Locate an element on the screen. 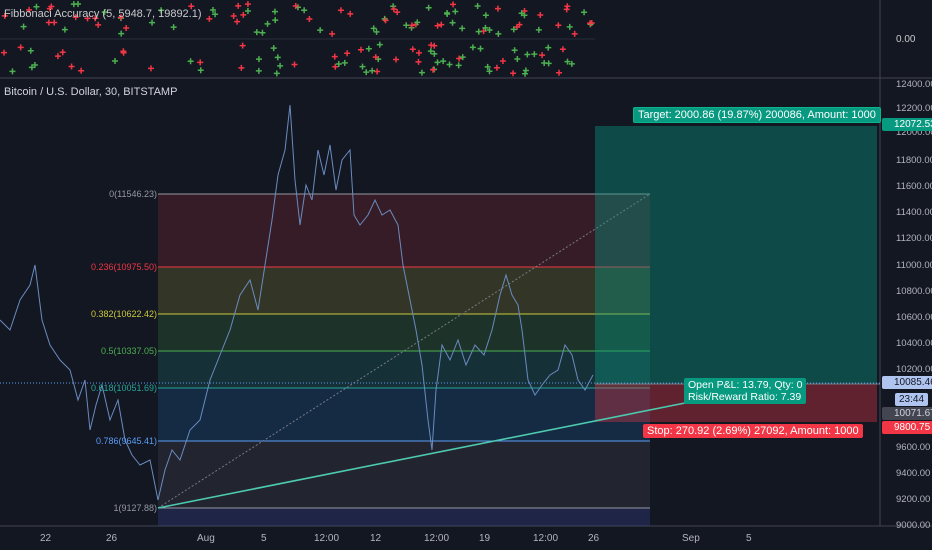 This screenshot has width=932, height=550. fib-label-0: 0(11546.23) is located at coordinates (133, 194).